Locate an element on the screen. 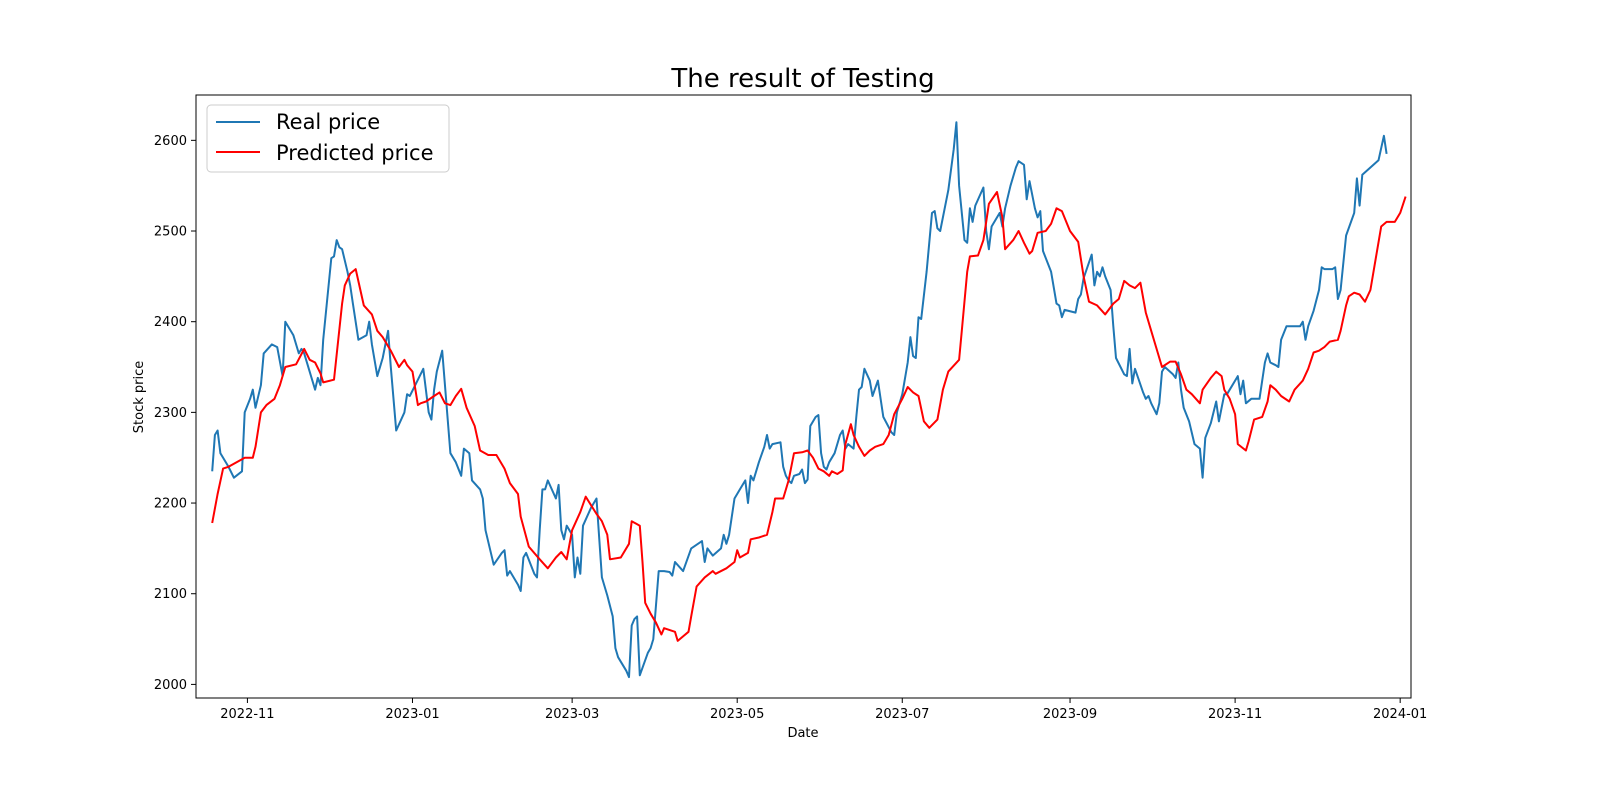  y-tick-label: 2400 is located at coordinates (170, 322).